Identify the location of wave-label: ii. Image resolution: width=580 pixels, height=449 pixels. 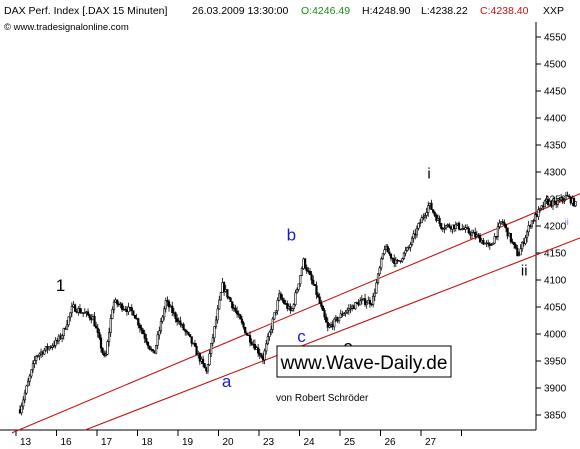
(567, 222).